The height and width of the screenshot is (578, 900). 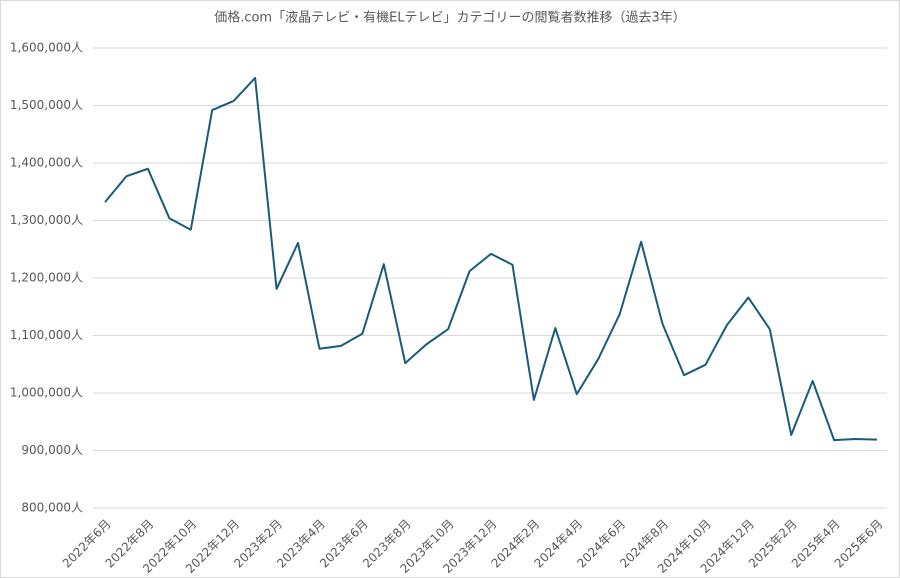 I want to click on y-tick-label: 900,000人, so click(x=52, y=450).